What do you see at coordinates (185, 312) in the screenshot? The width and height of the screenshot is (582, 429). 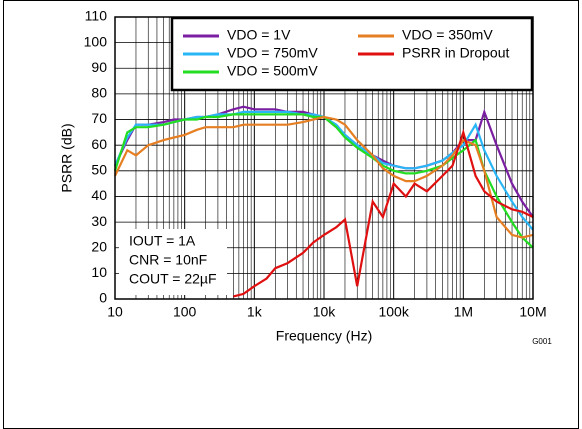 I see `x-tick-label: 100` at bounding box center [185, 312].